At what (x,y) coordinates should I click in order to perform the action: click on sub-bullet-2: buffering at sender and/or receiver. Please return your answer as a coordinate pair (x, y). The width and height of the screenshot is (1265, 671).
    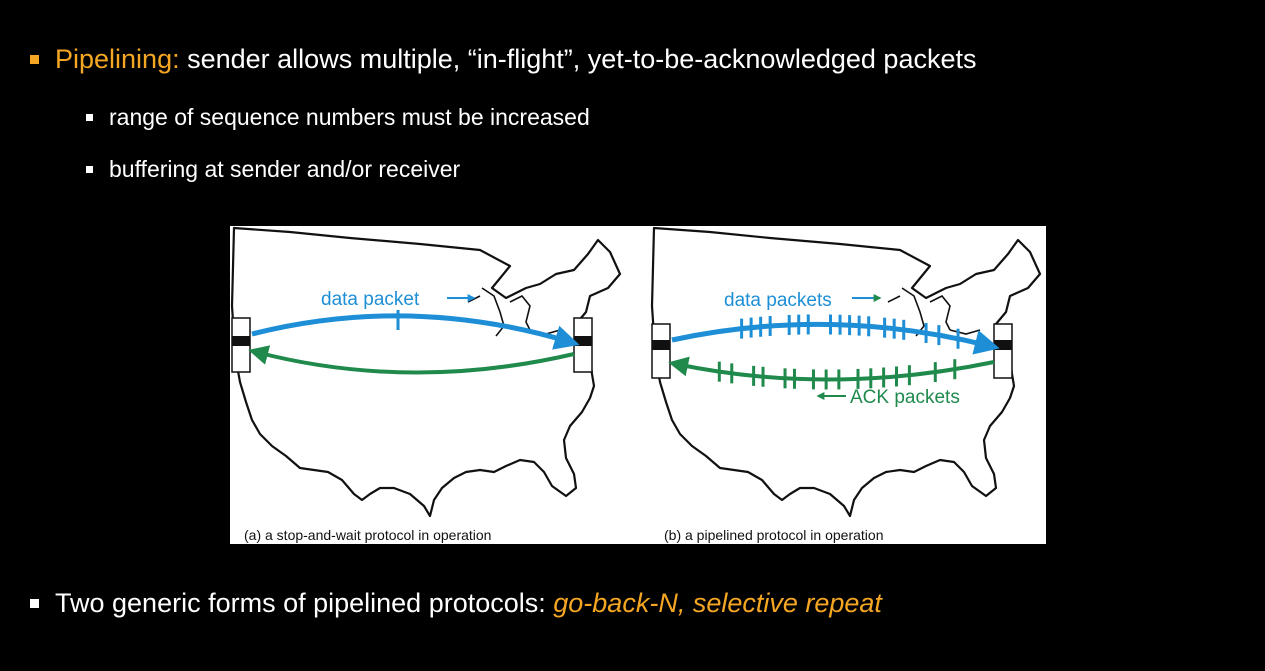
    Looking at the image, I should click on (273, 169).